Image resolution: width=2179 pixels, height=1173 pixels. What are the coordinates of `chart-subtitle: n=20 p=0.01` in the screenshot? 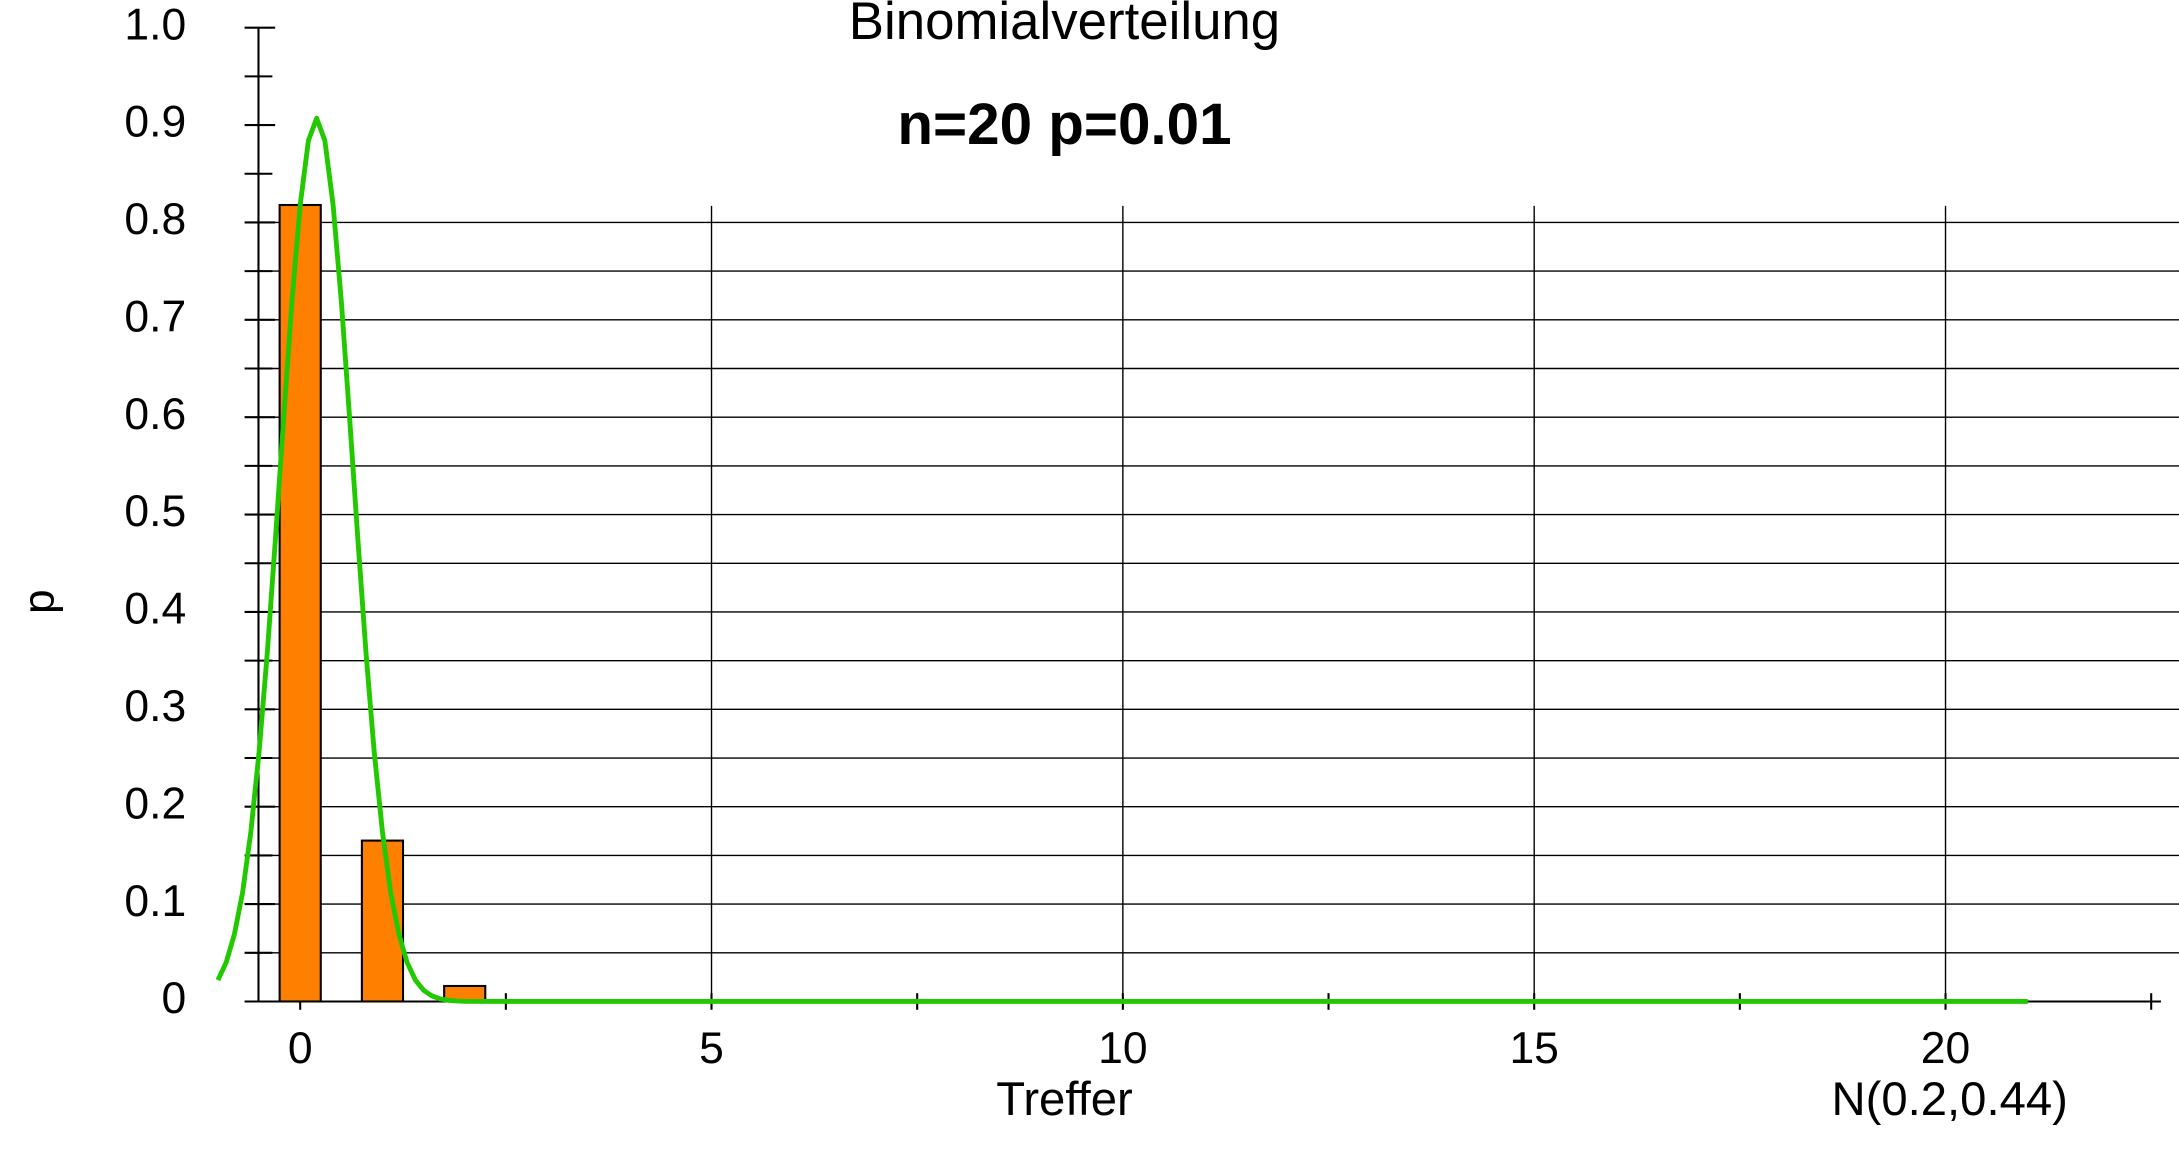 It's located at (1064, 124).